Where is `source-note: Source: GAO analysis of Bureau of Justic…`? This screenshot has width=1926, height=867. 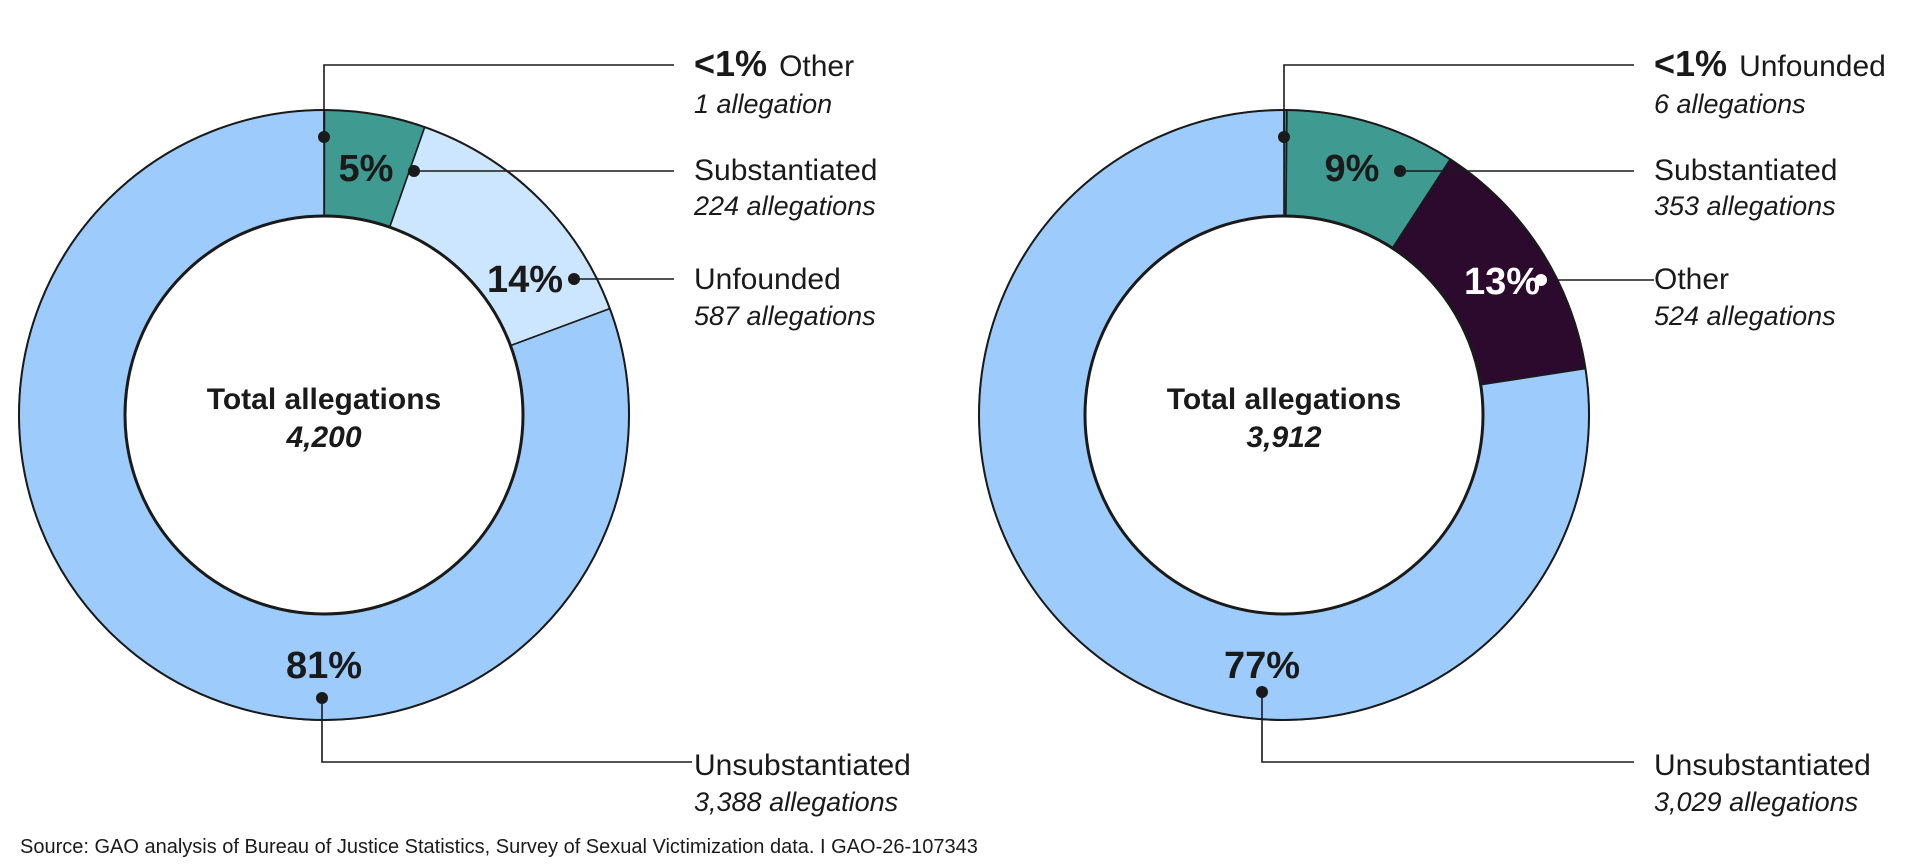
source-note: Source: GAO analysis of Bureau of Justic… is located at coordinates (499, 847).